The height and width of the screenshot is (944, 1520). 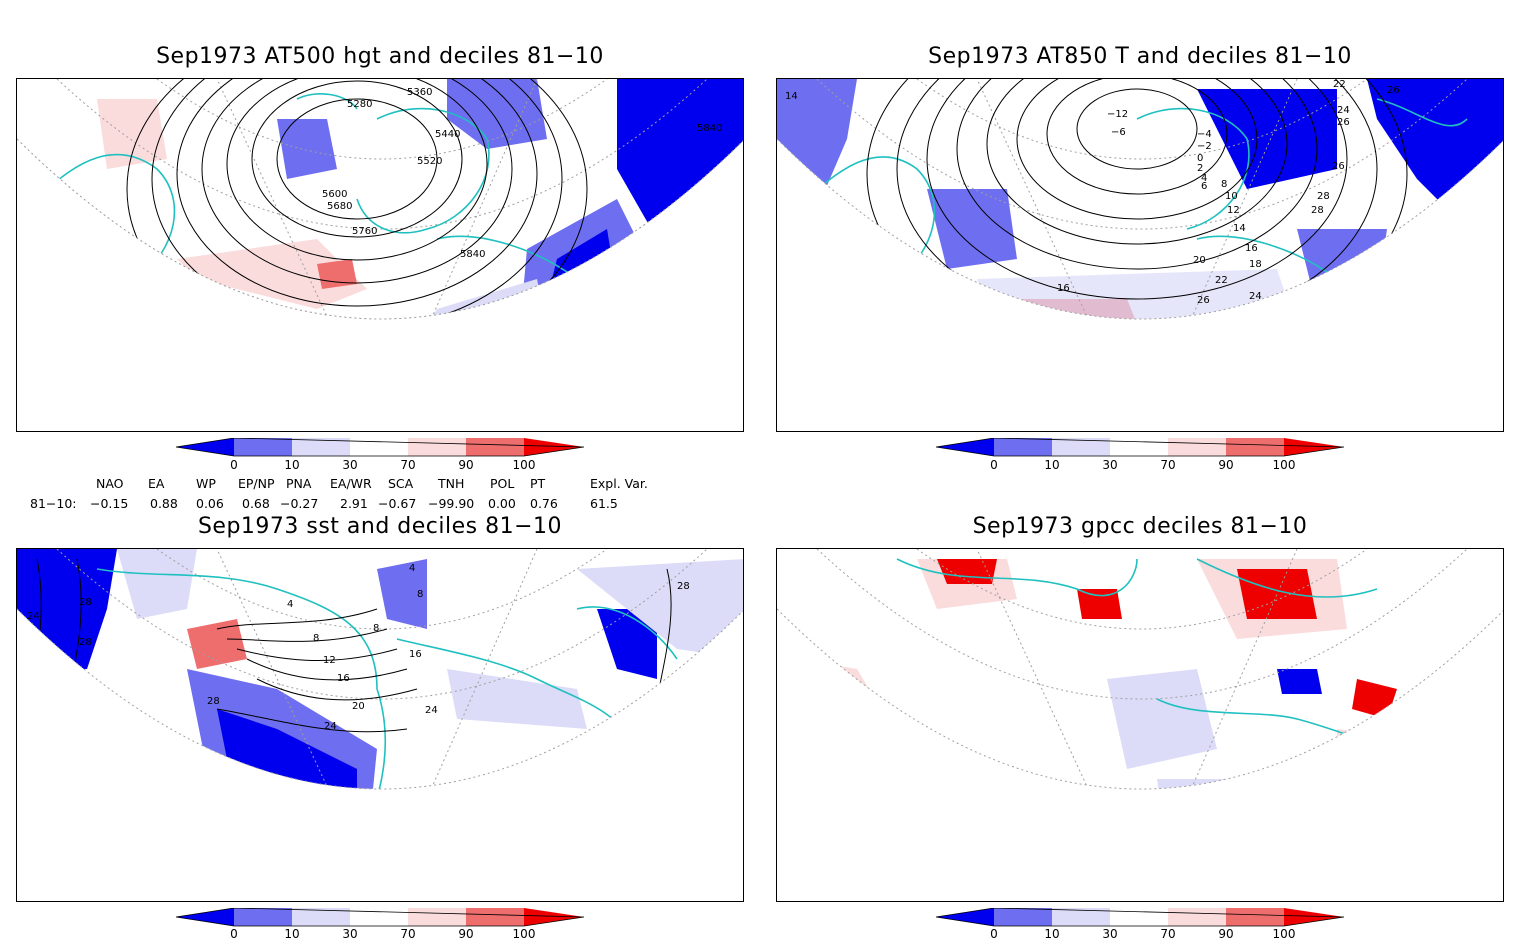 I want to click on index-value: −0.15, so click(x=109, y=503).